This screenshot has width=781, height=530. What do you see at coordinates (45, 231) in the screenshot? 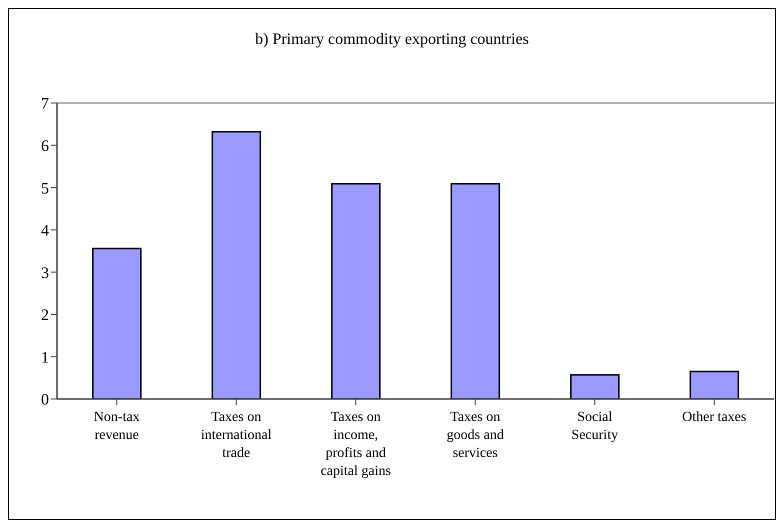
I see `y-tick-label: 4` at bounding box center [45, 231].